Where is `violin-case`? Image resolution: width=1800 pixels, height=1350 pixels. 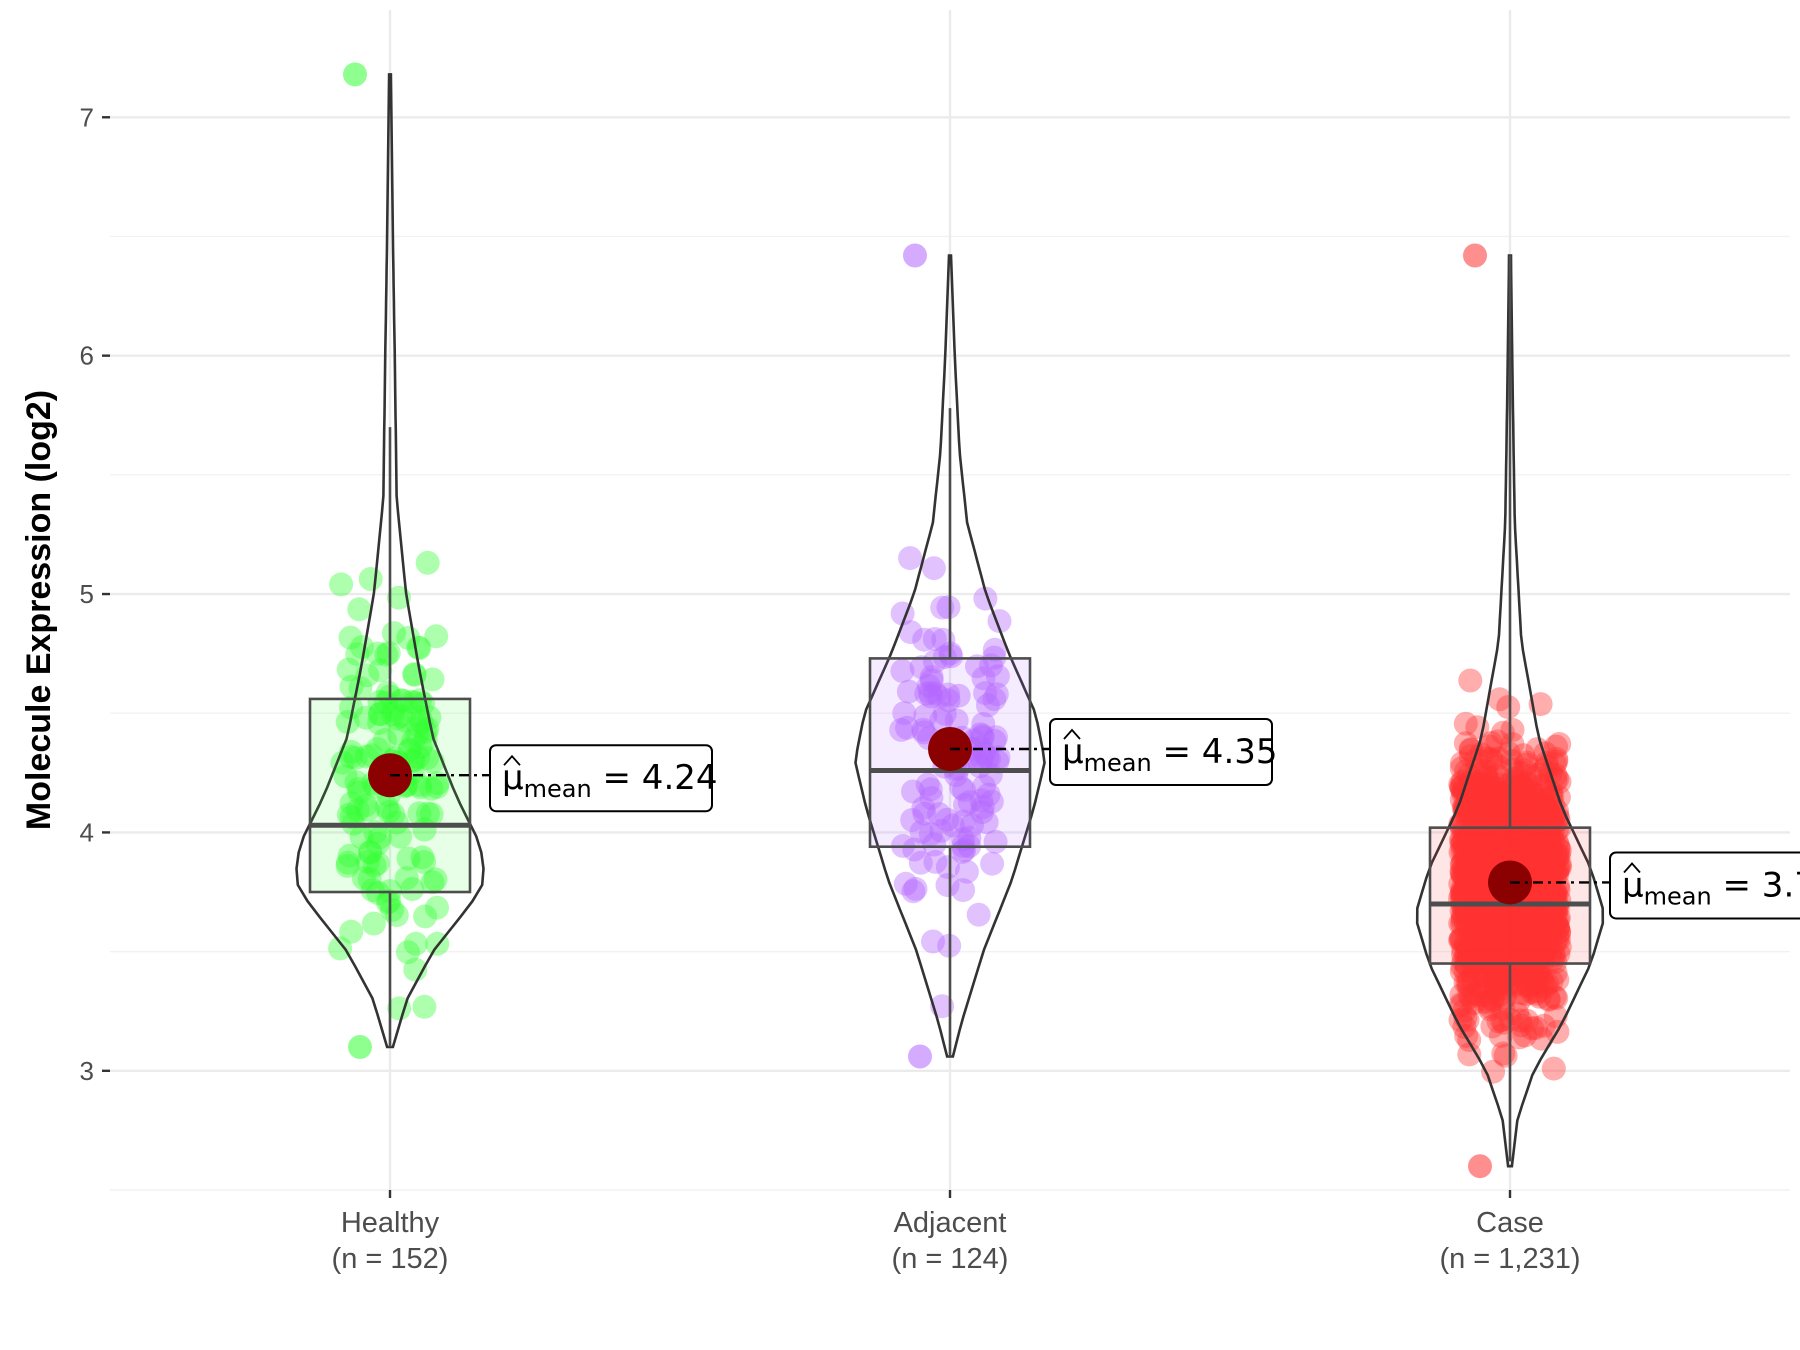
violin-case is located at coordinates (1510, 711).